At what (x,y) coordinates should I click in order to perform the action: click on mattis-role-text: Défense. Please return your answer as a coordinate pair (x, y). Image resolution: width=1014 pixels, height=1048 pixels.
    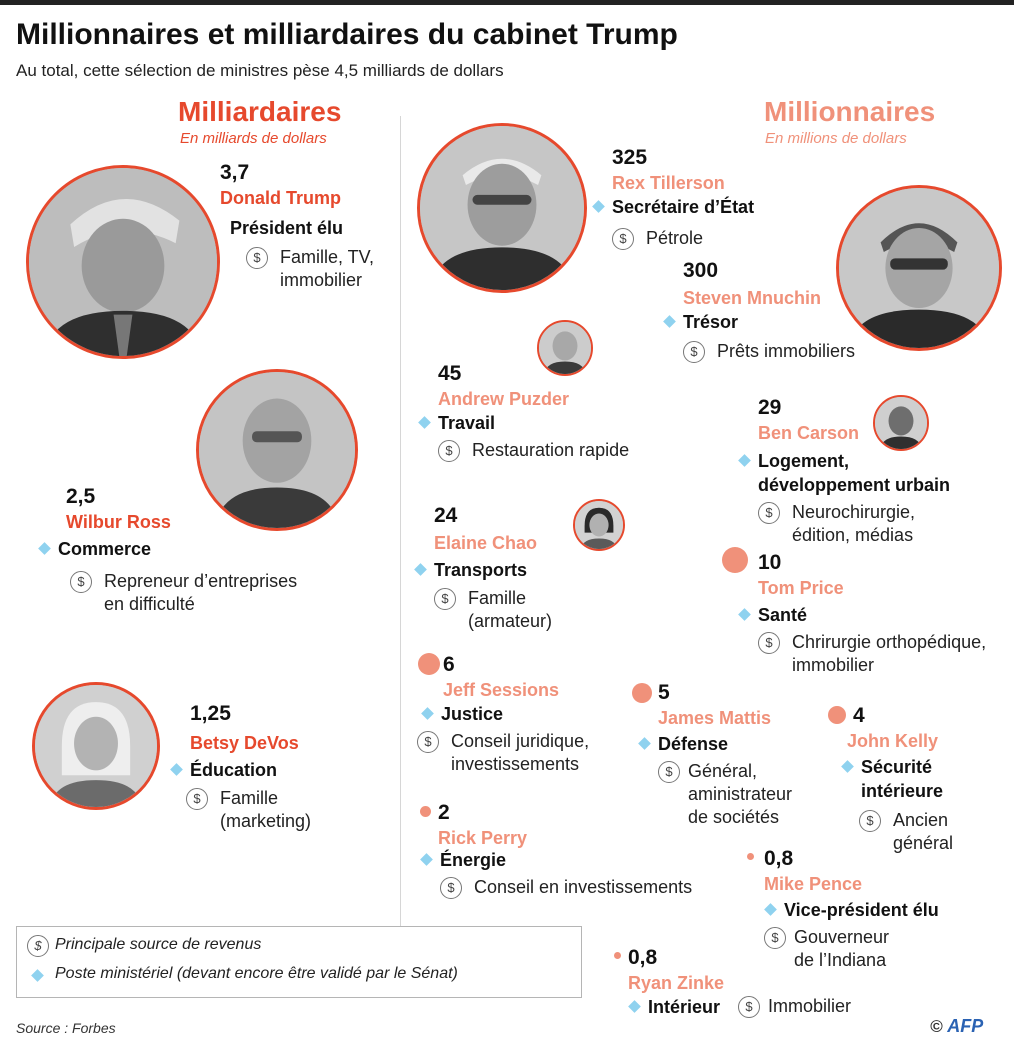
    Looking at the image, I should click on (693, 744).